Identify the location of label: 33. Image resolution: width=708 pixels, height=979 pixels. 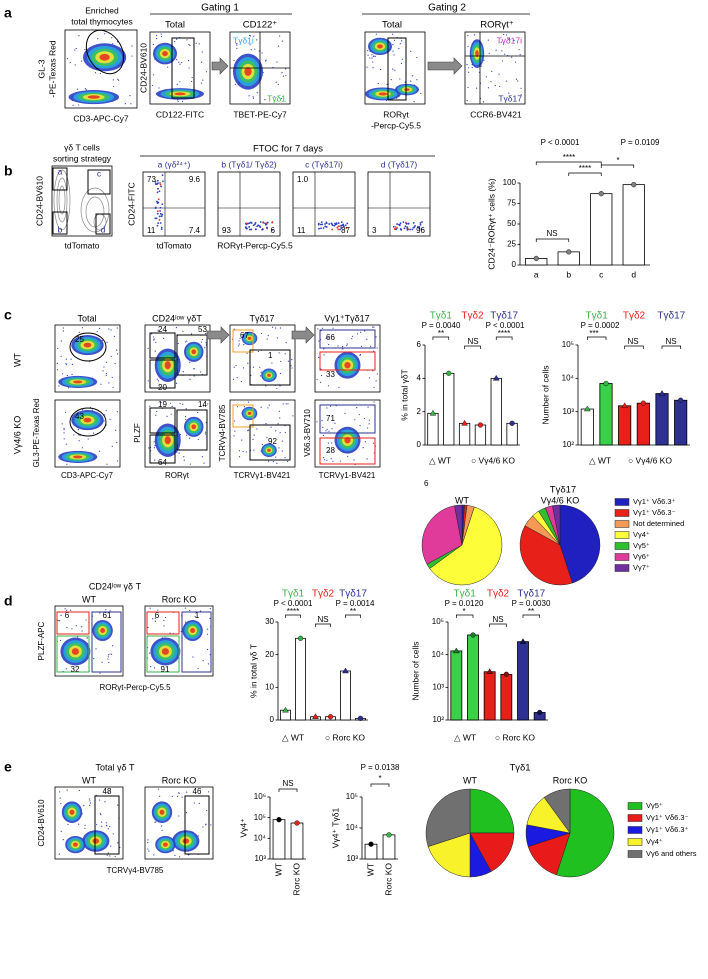
(330, 374).